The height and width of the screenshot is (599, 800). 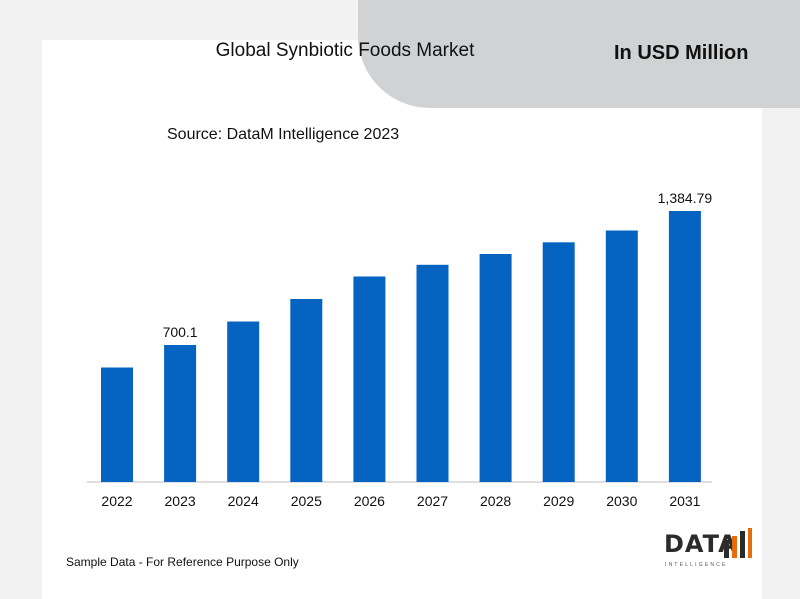 What do you see at coordinates (432, 501) in the screenshot?
I see `x-tick-label: 2027` at bounding box center [432, 501].